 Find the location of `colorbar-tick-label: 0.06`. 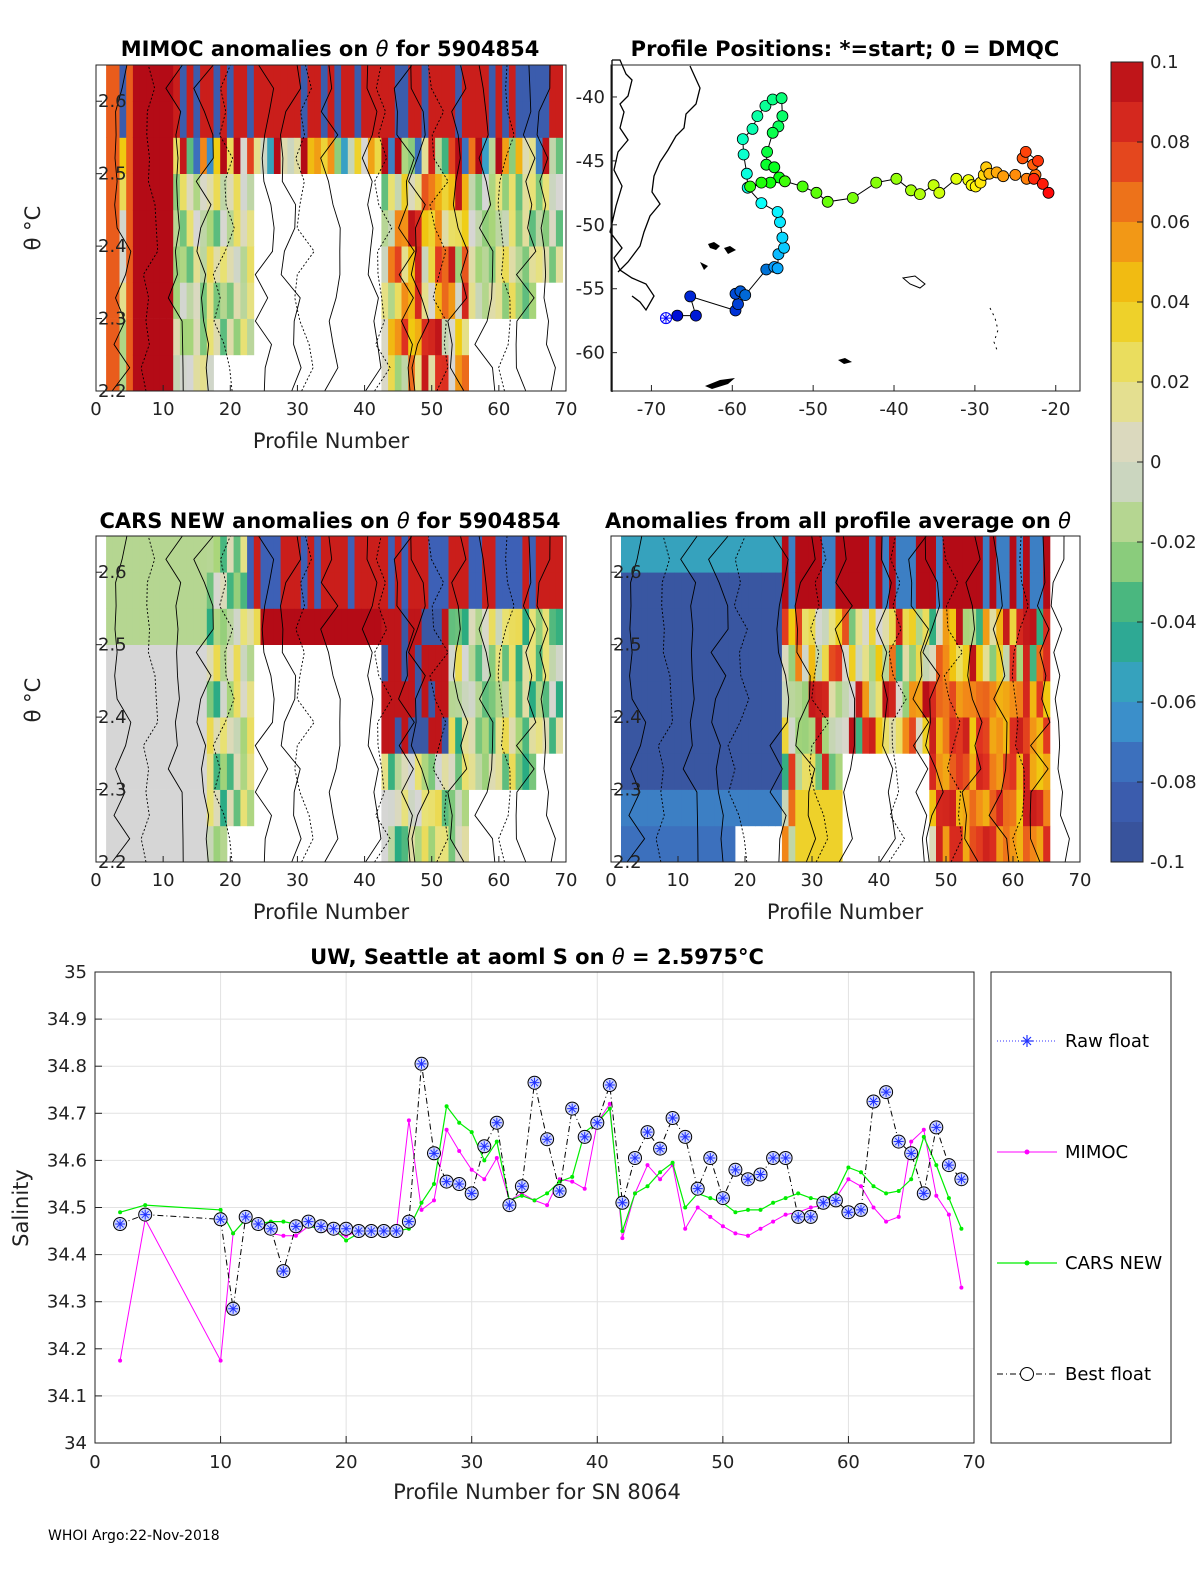

colorbar-tick-label: 0.06 is located at coordinates (1170, 222).